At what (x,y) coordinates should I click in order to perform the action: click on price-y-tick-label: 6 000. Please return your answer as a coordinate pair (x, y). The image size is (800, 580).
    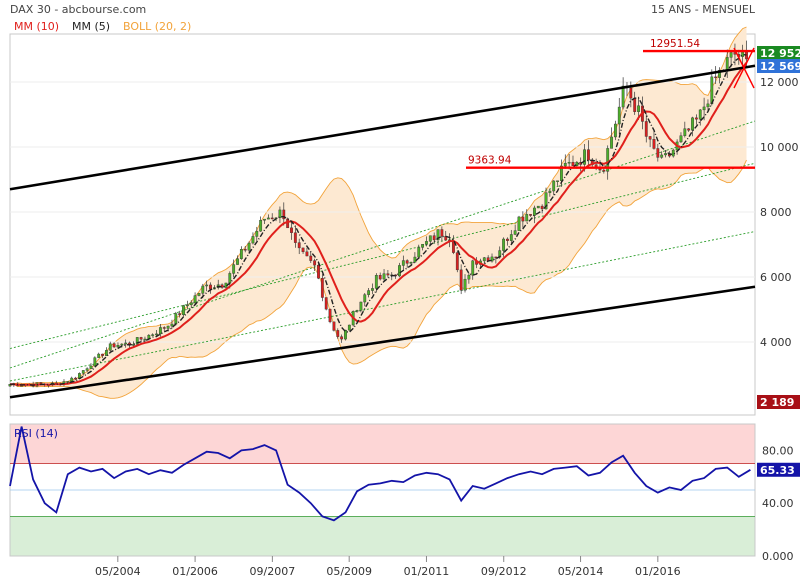
    Looking at the image, I should click on (776, 277).